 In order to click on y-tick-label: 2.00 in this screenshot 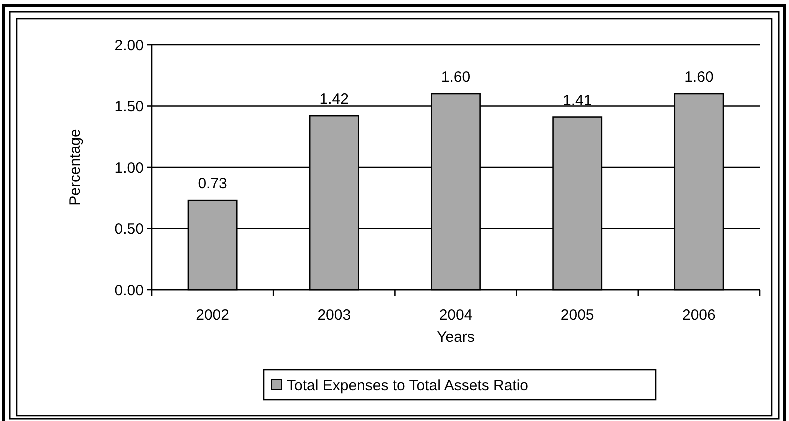, I will do `click(129, 45)`.